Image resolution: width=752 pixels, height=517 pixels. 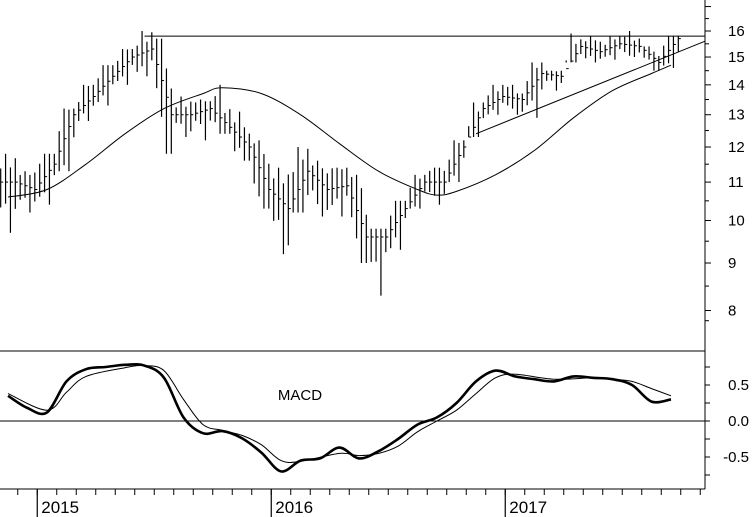 What do you see at coordinates (736, 147) in the screenshot?
I see `price-tick-label: 12` at bounding box center [736, 147].